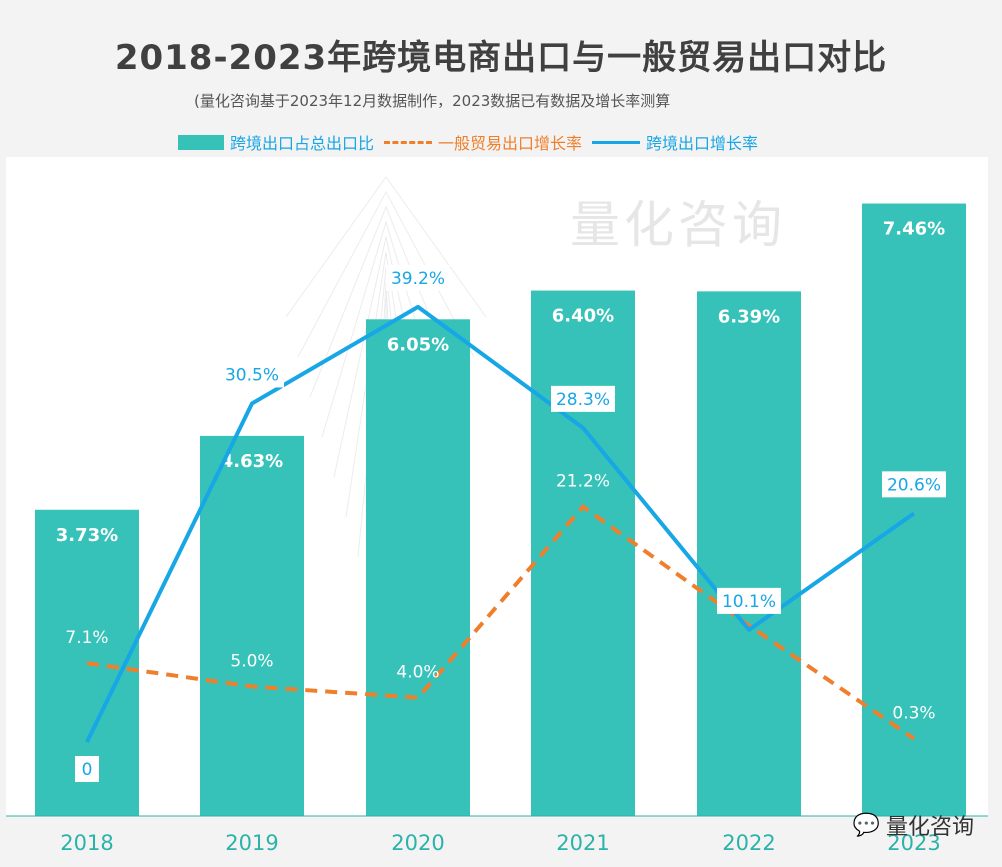  Describe the element at coordinates (408, 142) in the screenshot. I see `legend-swatch-general` at that location.